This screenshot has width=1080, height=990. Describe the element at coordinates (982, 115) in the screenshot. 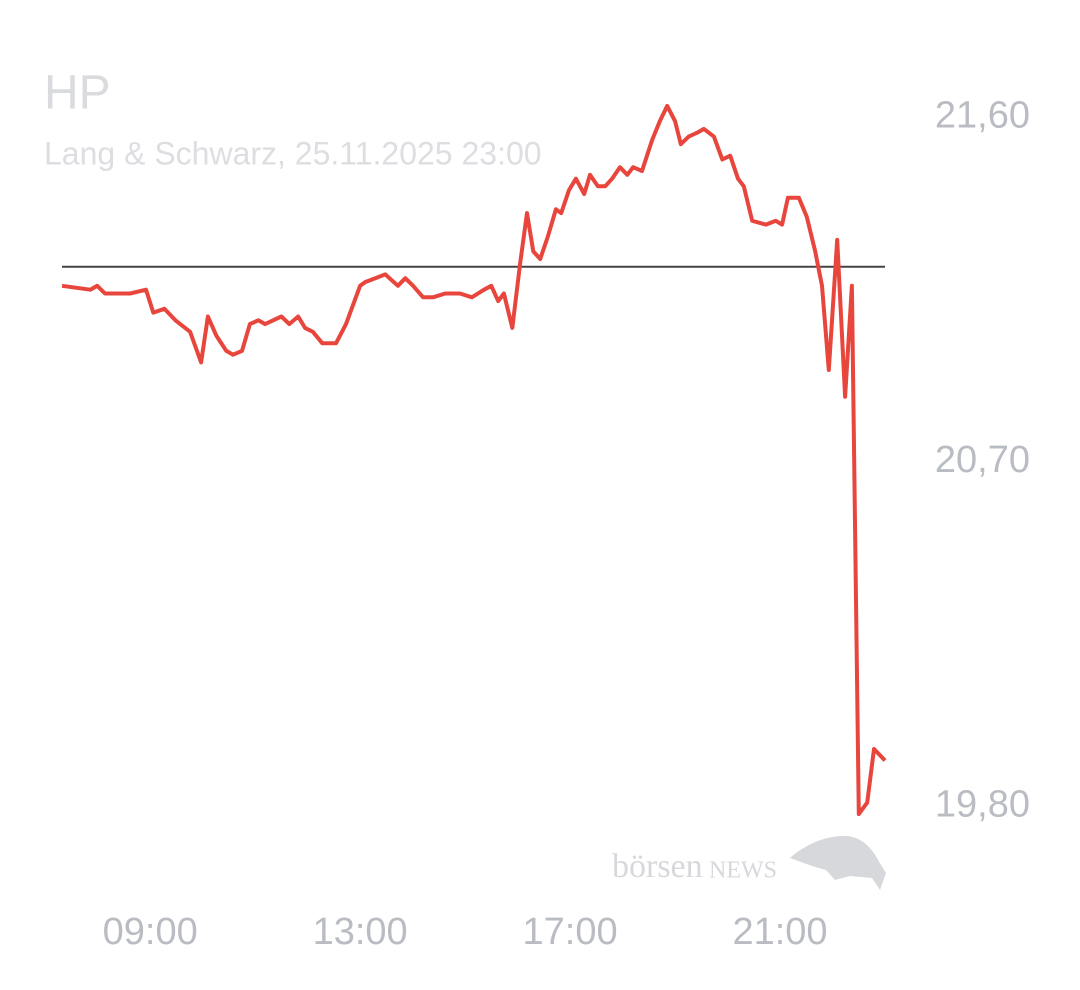

I see `y-tick-label: 21,60` at that location.